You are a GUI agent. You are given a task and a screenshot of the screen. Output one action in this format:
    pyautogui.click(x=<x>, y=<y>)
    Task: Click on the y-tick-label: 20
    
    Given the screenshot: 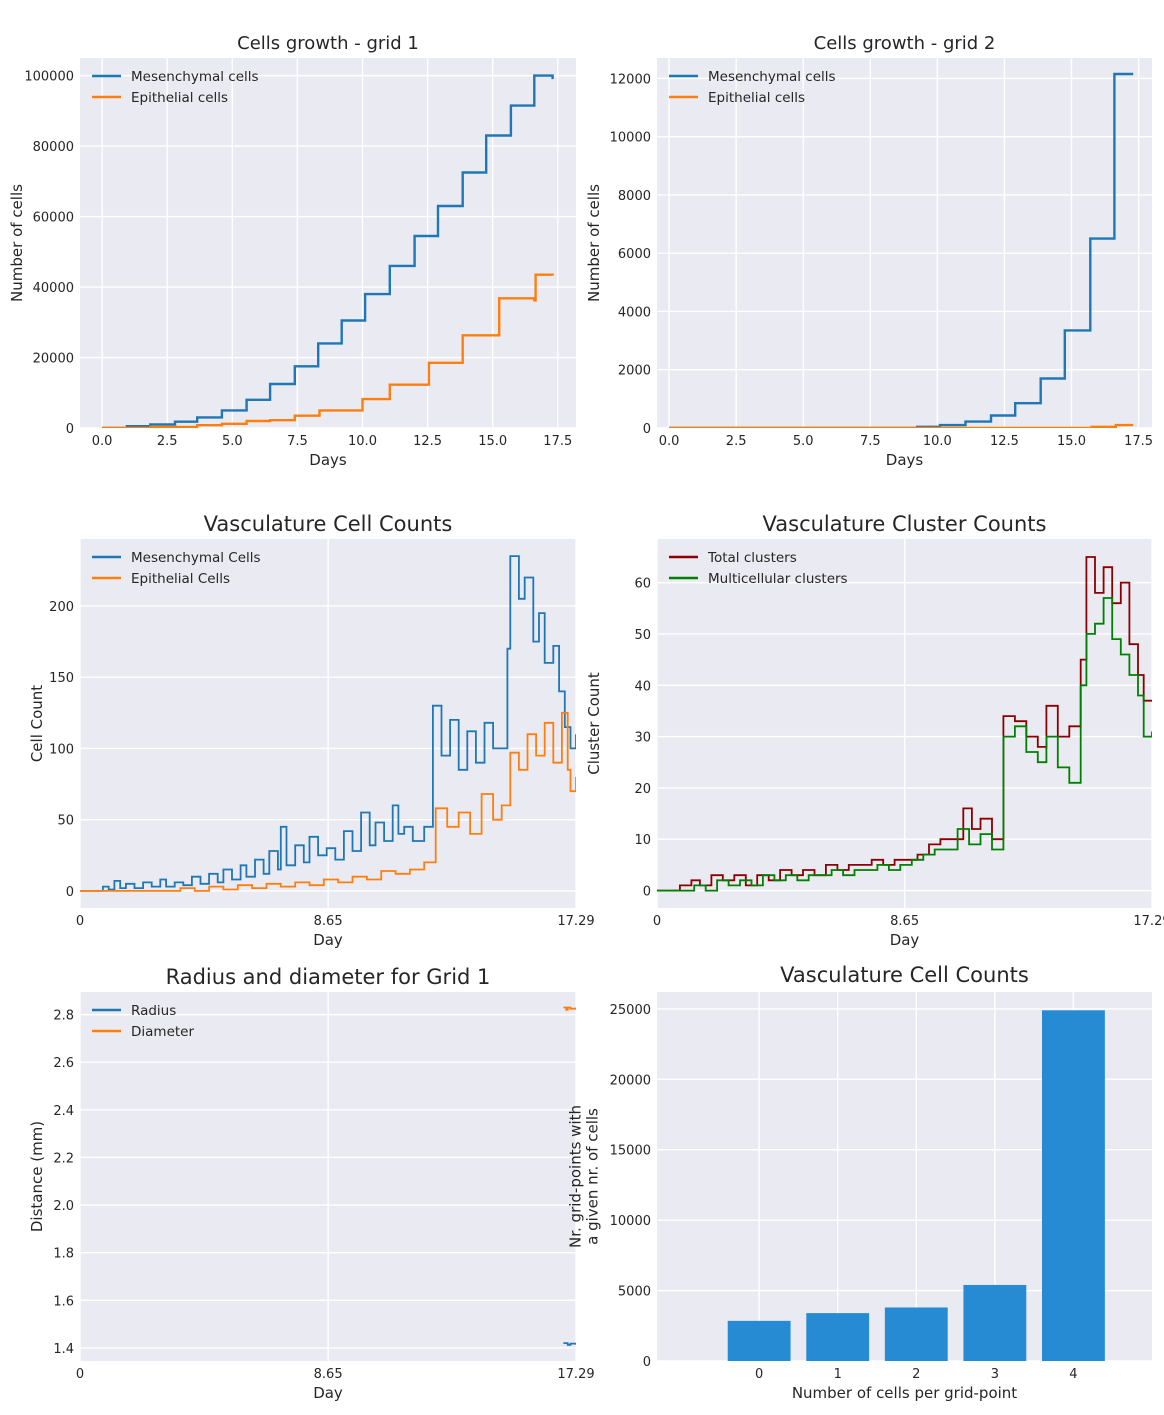 What is the action you would take?
    pyautogui.click(x=642, y=789)
    